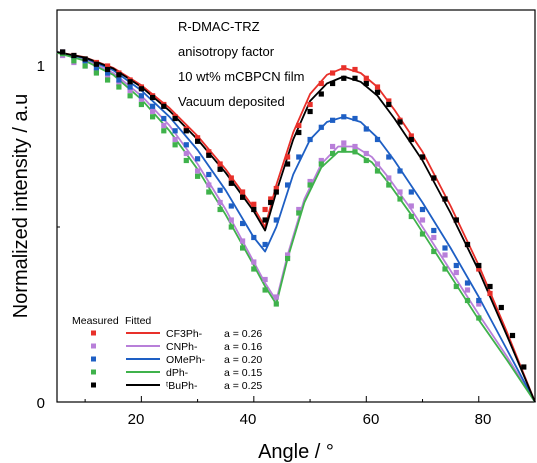  What do you see at coordinates (182, 347) in the screenshot?
I see `legend-label-1: CNPh-` at bounding box center [182, 347].